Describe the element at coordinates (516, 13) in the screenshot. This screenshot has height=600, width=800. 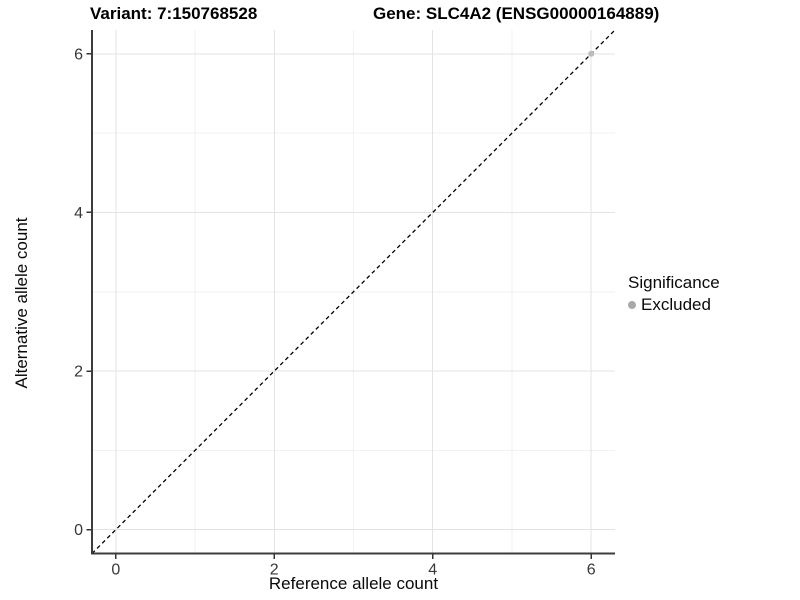
I see `gene-title: Gene: SLC4A2 (ENSG00000164889)` at that location.